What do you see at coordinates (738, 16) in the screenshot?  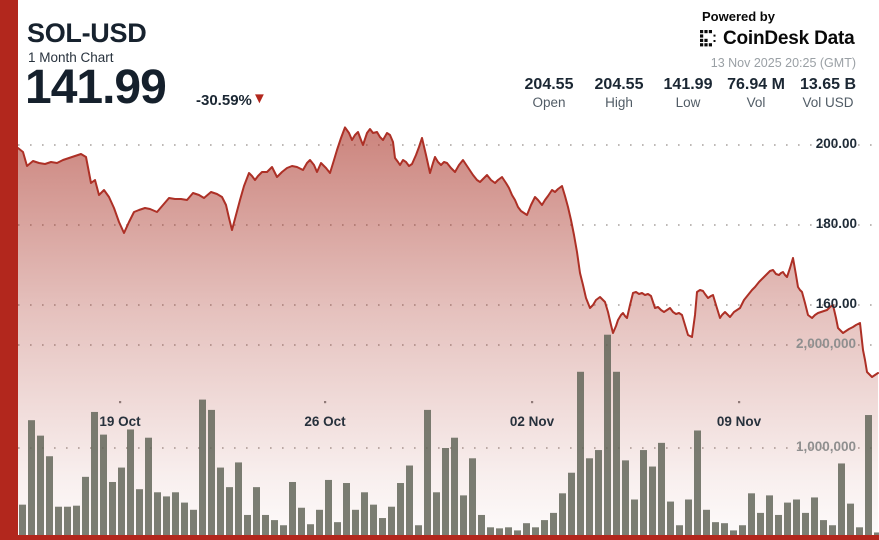 I see `powered-by-label: Powered by` at bounding box center [738, 16].